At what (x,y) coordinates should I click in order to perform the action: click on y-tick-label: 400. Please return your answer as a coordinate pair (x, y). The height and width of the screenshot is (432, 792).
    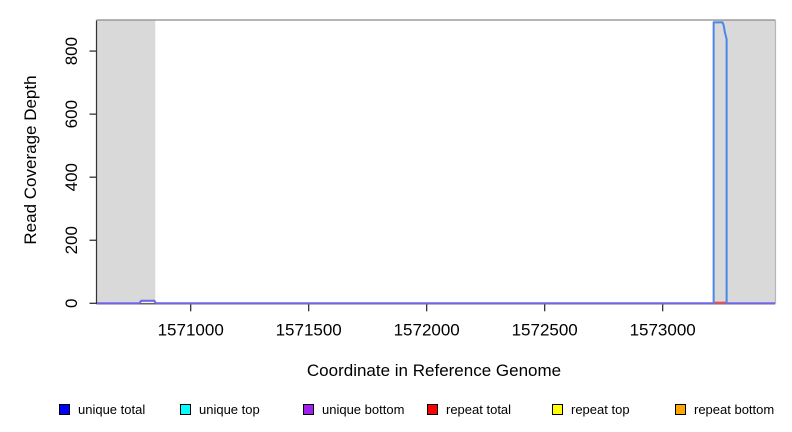
    Looking at the image, I should click on (71, 177).